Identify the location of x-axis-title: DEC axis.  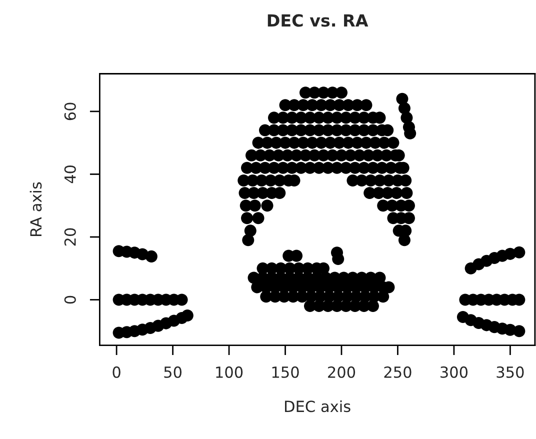
(317, 406).